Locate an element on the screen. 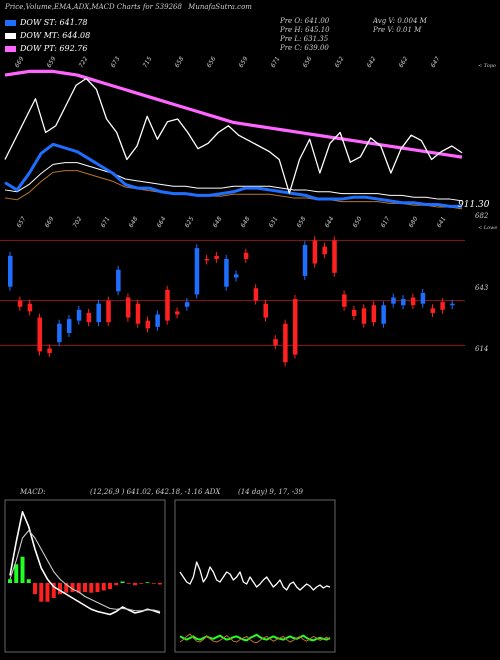  legend-swatch-mt is located at coordinates (10, 35).